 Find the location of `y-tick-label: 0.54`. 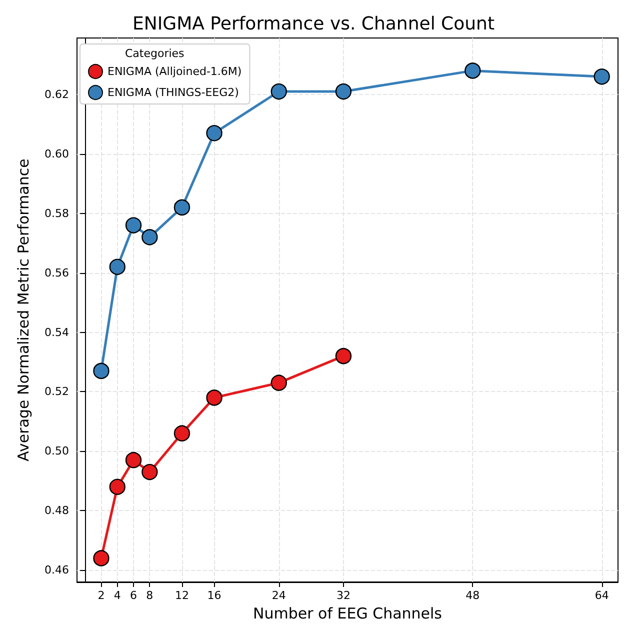

y-tick-label: 0.54 is located at coordinates (56, 332).